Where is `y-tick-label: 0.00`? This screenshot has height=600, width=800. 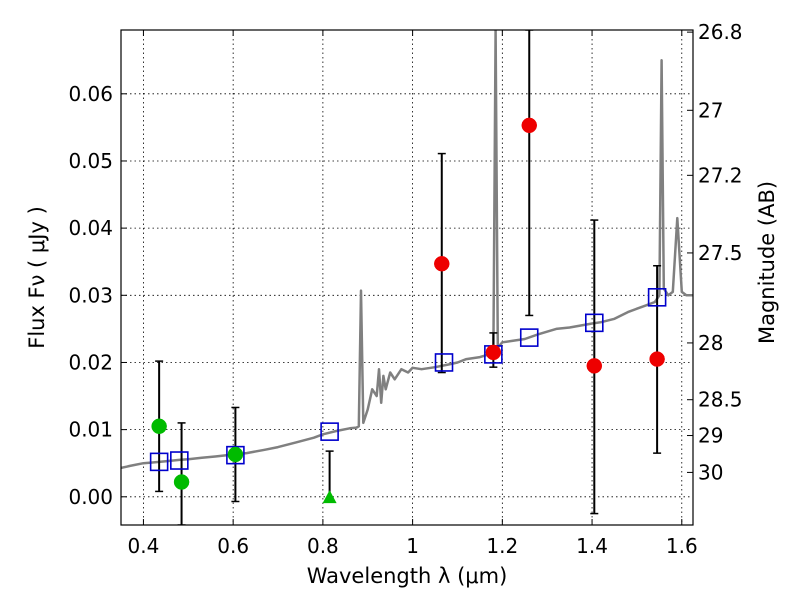 y-tick-label: 0.00 is located at coordinates (90, 497).